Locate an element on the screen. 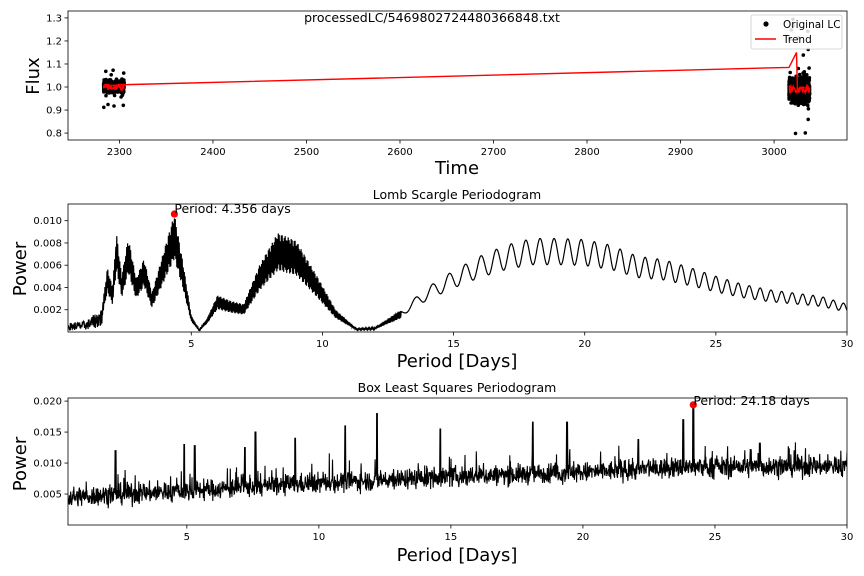 This screenshot has height=576, width=864. light-curve-x-tick-label: 2300 is located at coordinates (119, 152).